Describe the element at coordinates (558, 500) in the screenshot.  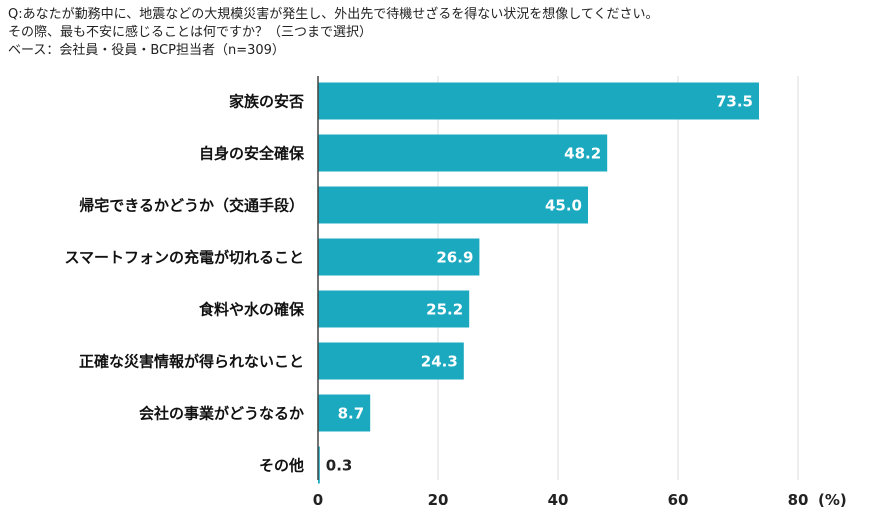
I see `x-tick-label-40: 40` at that location.